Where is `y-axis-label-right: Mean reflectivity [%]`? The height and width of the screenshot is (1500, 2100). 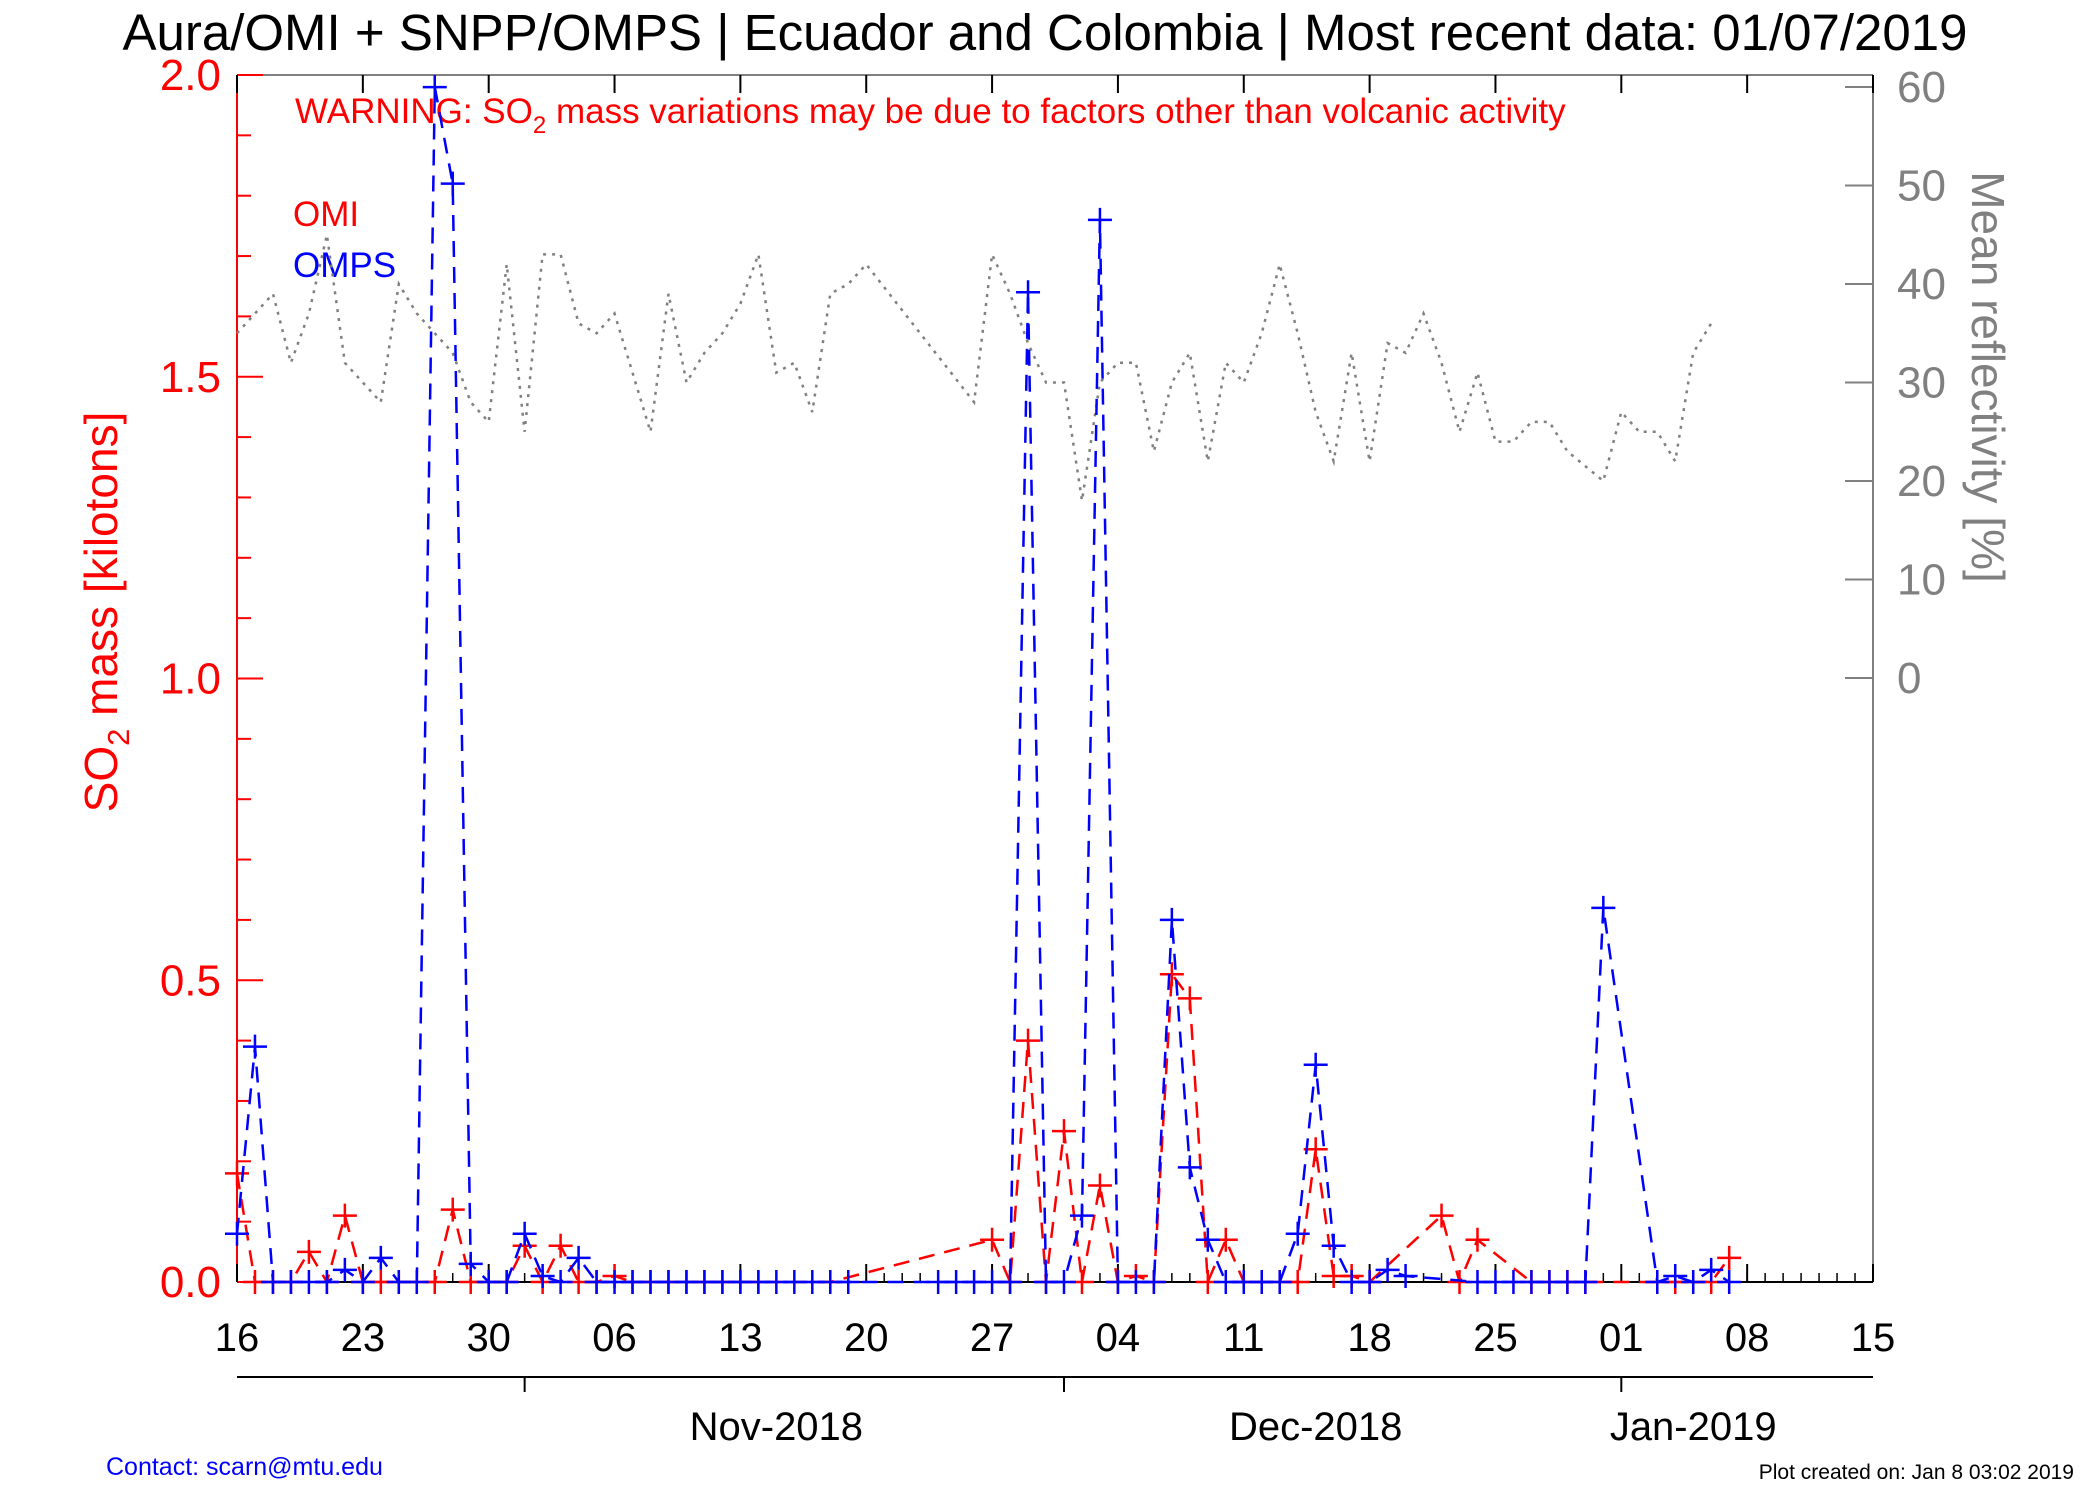
y-axis-label-right: Mean reflectivity [%] is located at coordinates (1988, 377).